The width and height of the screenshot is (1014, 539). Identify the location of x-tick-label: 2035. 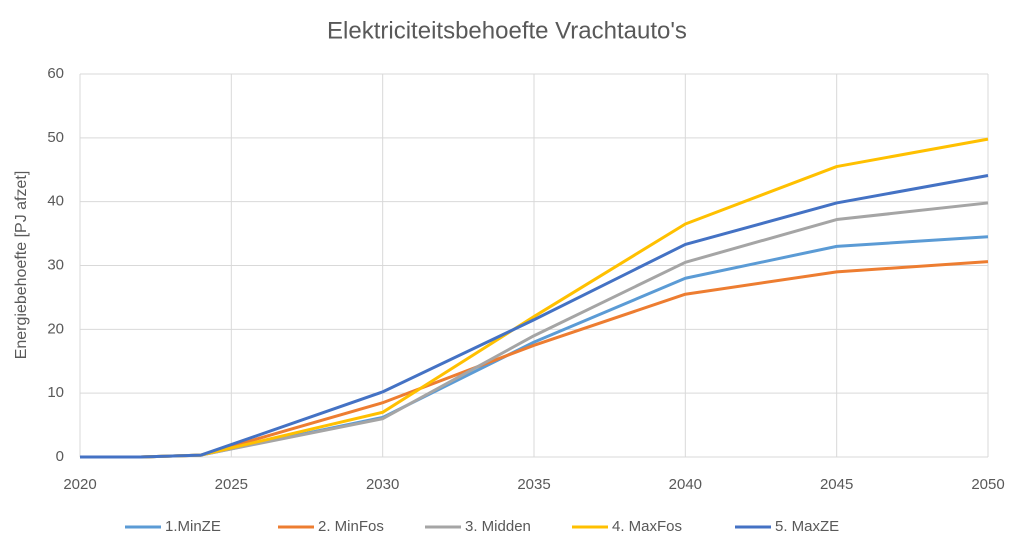
(533, 484).